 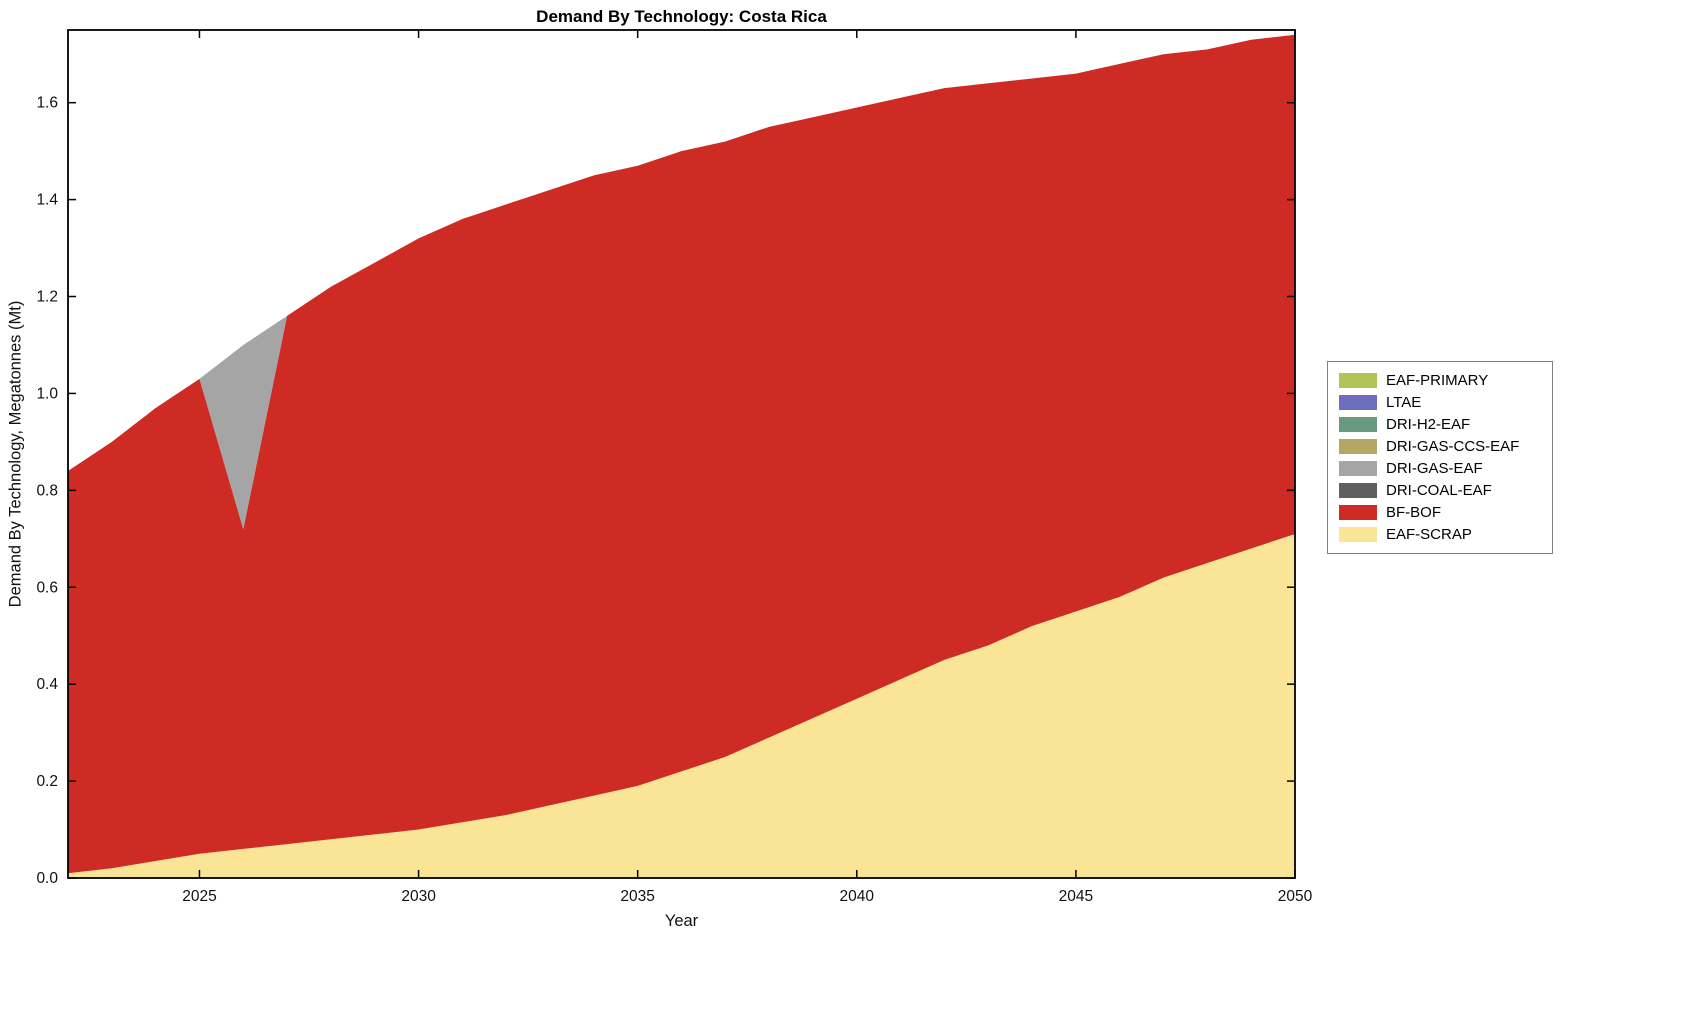 I want to click on y-tick-label: 1.2, so click(x=47, y=297).